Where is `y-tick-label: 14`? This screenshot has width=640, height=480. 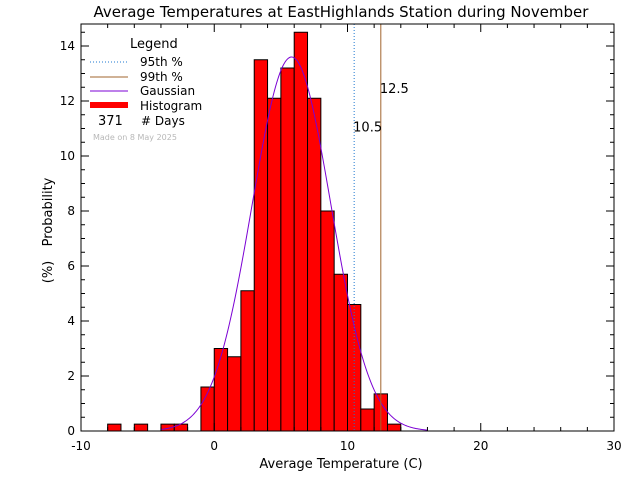
y-tick-label: 14 is located at coordinates (67, 46).